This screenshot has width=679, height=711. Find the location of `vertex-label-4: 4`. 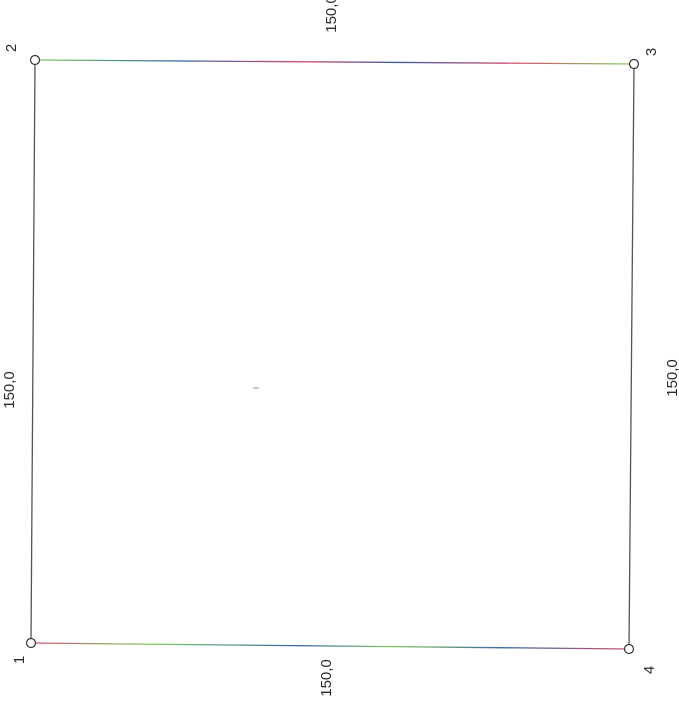

vertex-label-4: 4 is located at coordinates (649, 670).